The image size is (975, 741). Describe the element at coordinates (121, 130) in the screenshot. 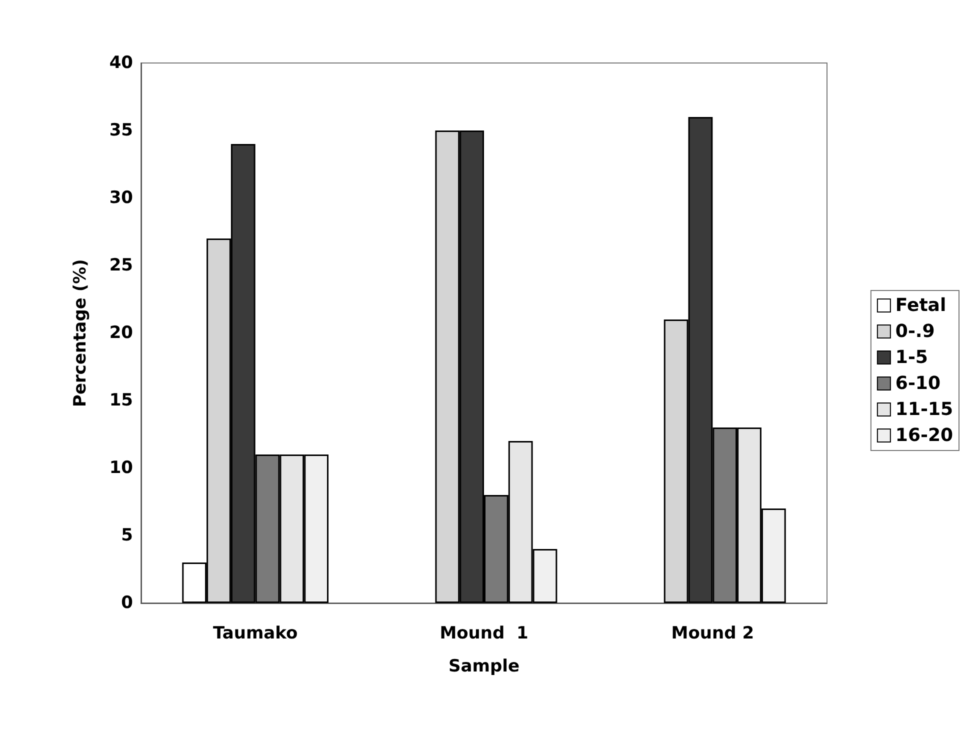

I see `y-tick-label: 35` at that location.